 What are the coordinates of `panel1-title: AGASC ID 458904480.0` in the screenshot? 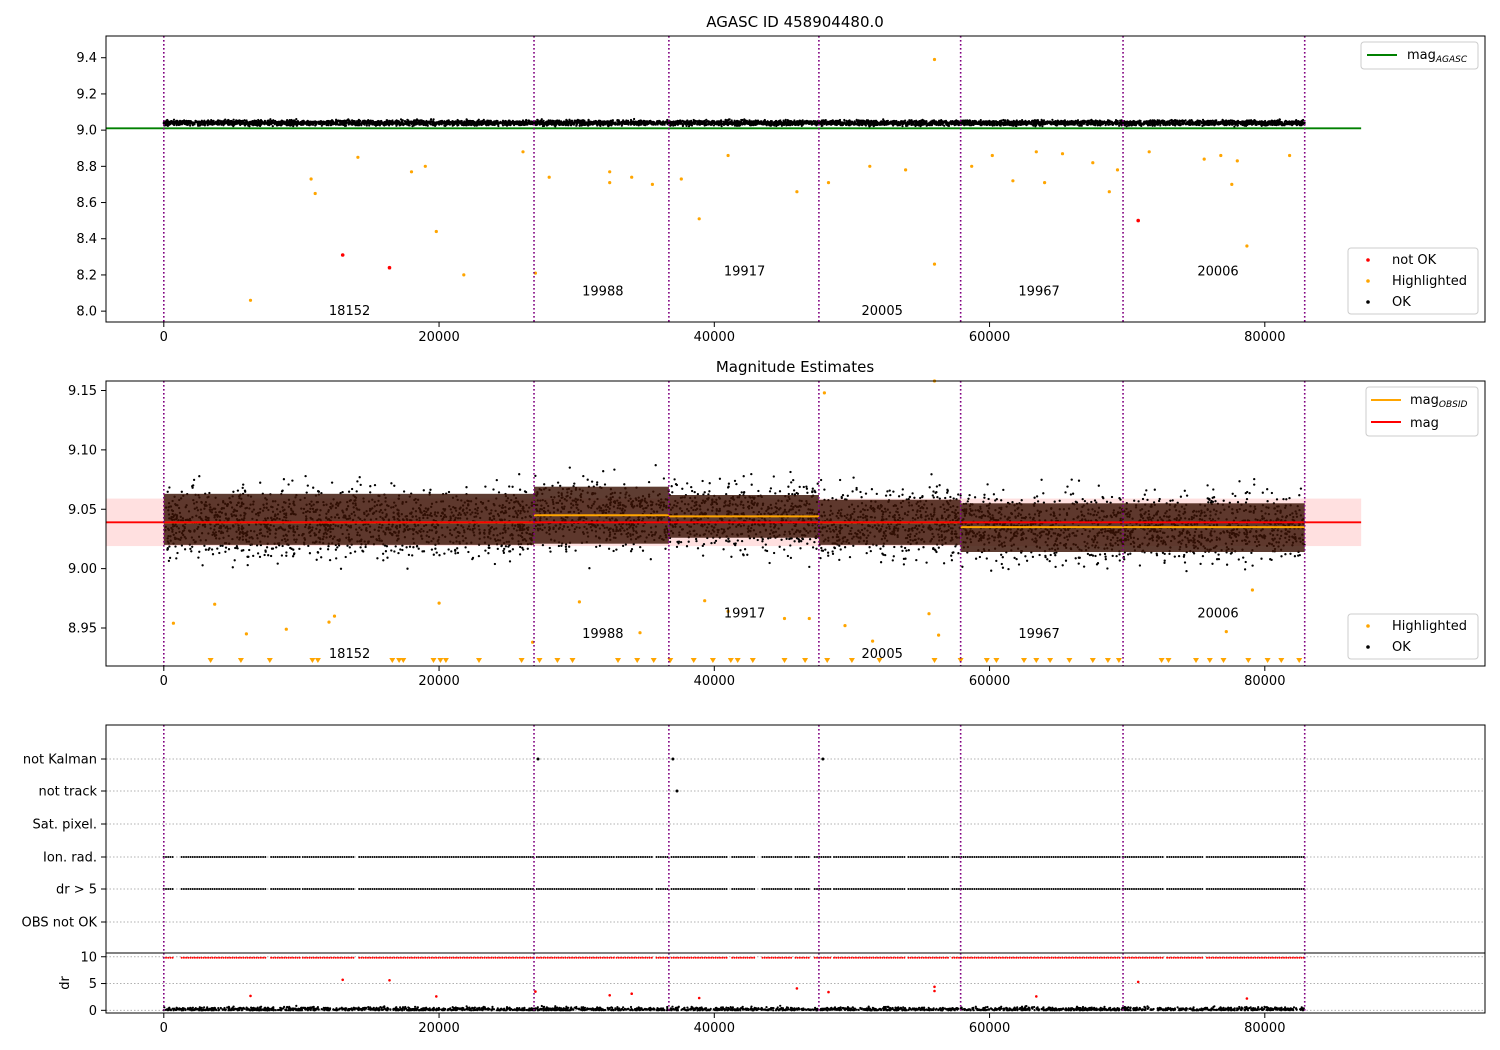 It's located at (795, 22).